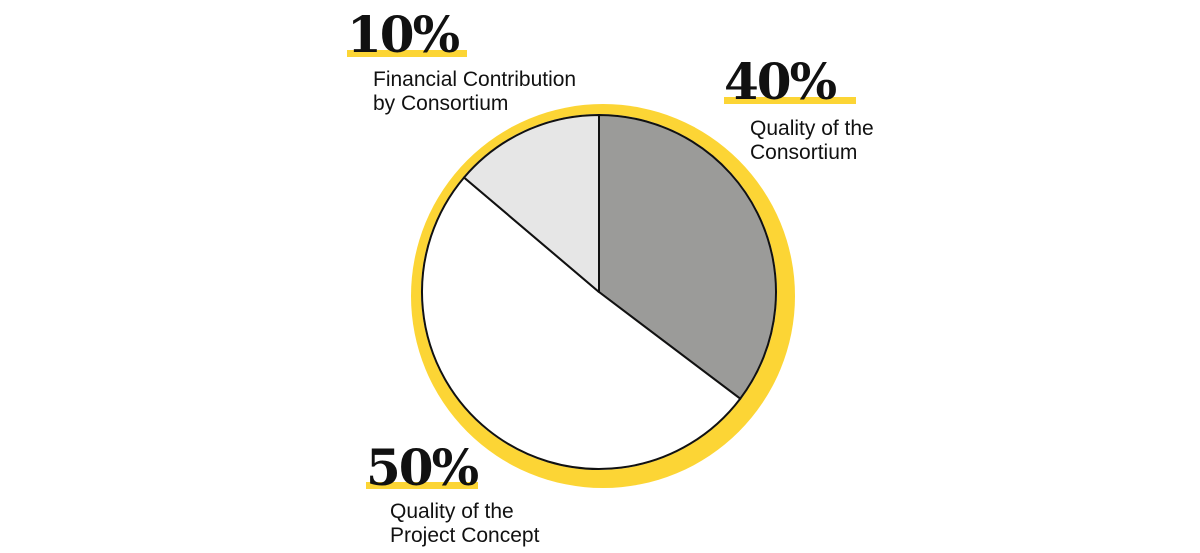 The image size is (1200, 553). Describe the element at coordinates (531, 203) in the screenshot. I see `slice-financial-contribution` at that location.